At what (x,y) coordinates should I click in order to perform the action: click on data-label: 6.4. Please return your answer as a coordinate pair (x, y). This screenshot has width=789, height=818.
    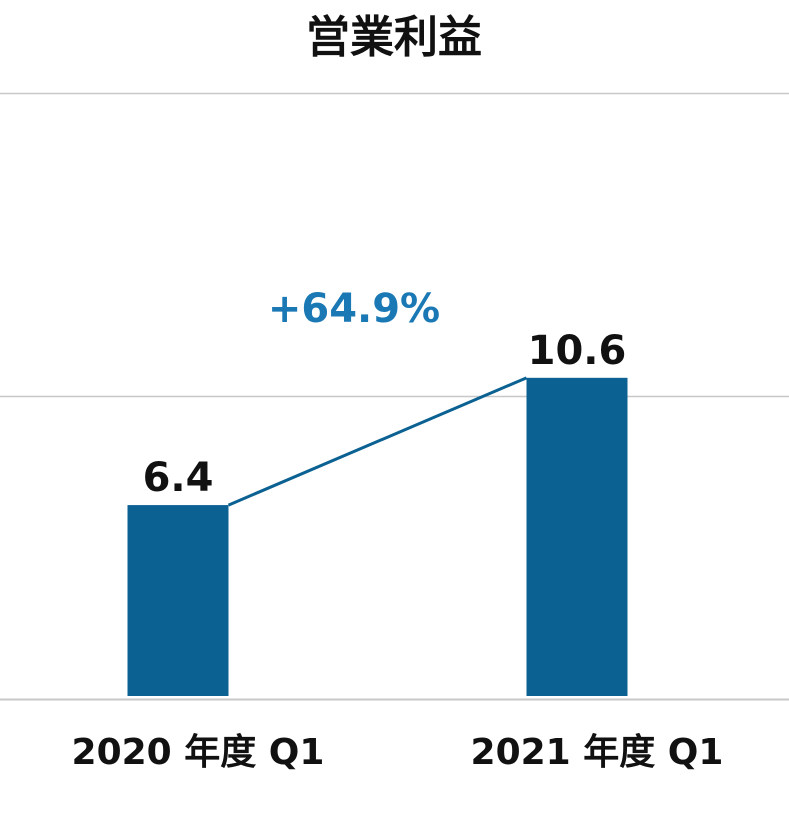
    Looking at the image, I should click on (178, 478).